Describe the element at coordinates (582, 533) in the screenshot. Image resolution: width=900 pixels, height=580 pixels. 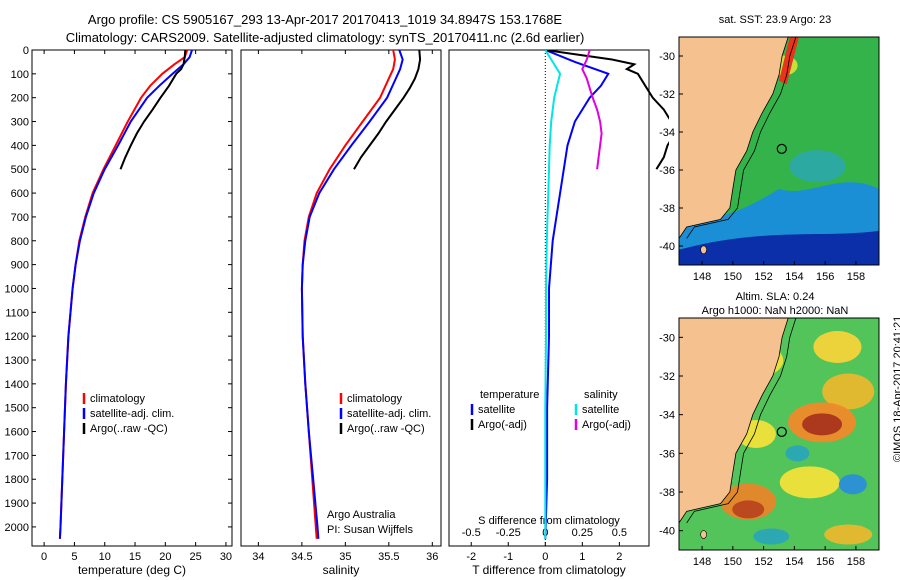
I see `salinity-diff-tick-label: 0.25` at that location.